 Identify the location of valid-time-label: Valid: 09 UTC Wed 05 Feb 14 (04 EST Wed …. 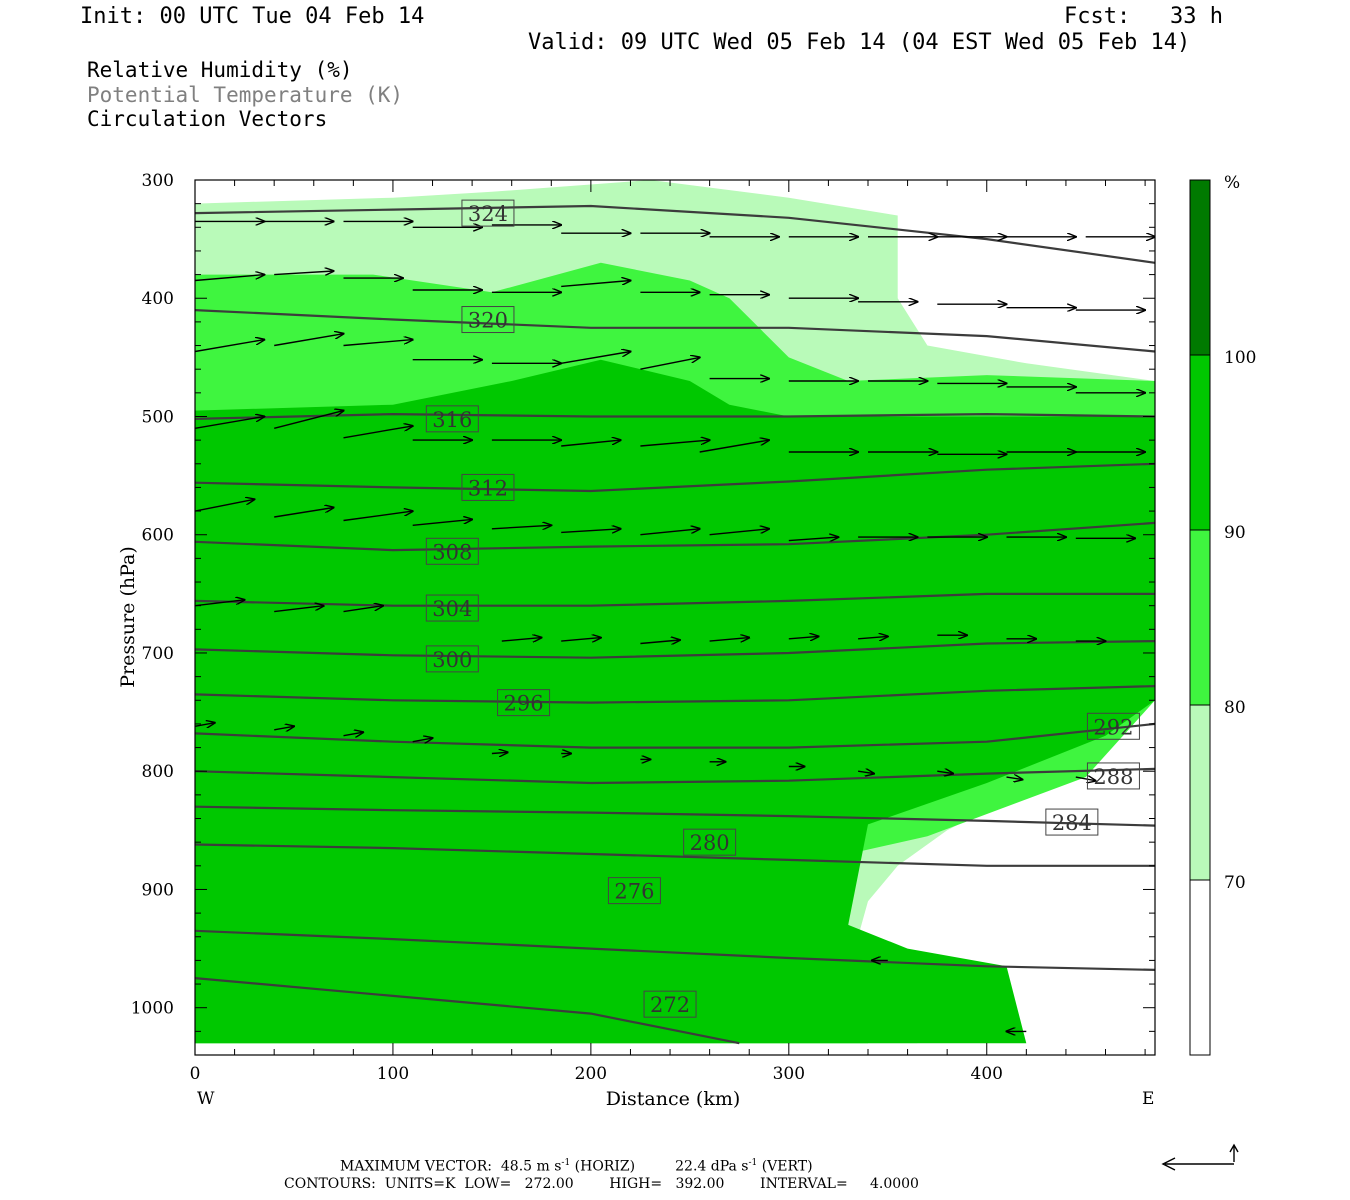
(859, 42).